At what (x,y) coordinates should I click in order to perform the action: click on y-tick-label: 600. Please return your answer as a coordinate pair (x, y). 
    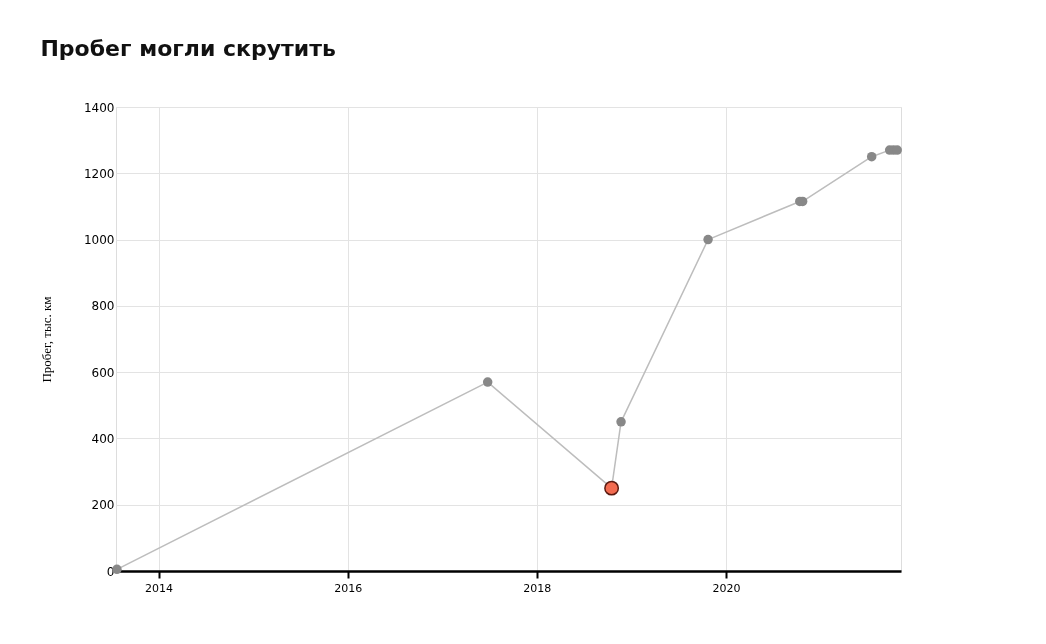
    Looking at the image, I should click on (103, 372).